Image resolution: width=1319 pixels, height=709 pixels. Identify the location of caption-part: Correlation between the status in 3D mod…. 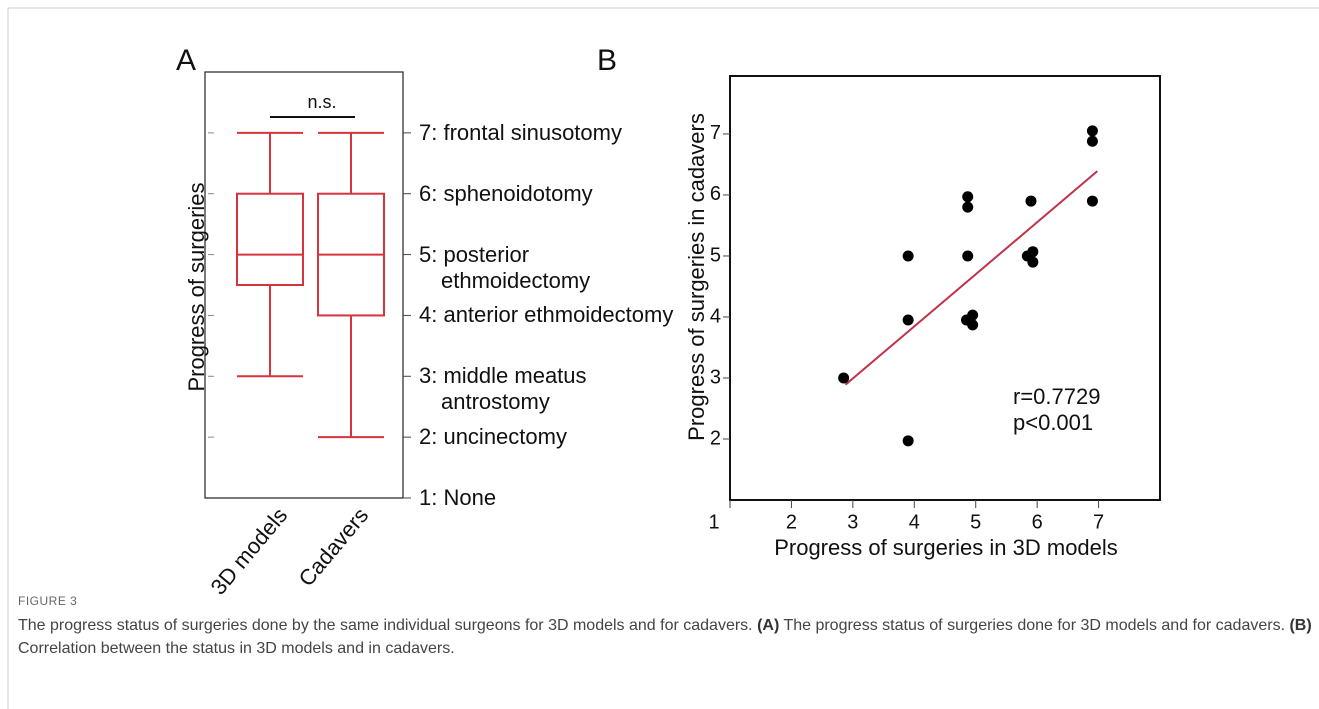
(236, 648).